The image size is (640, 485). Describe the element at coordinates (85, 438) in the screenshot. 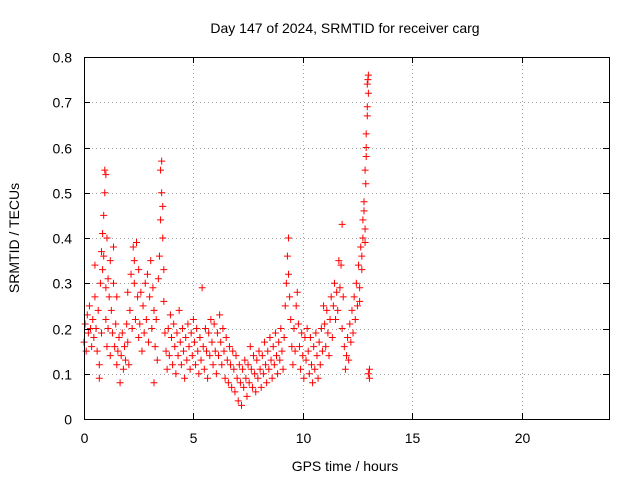

I see `x-tick-label: 0` at that location.